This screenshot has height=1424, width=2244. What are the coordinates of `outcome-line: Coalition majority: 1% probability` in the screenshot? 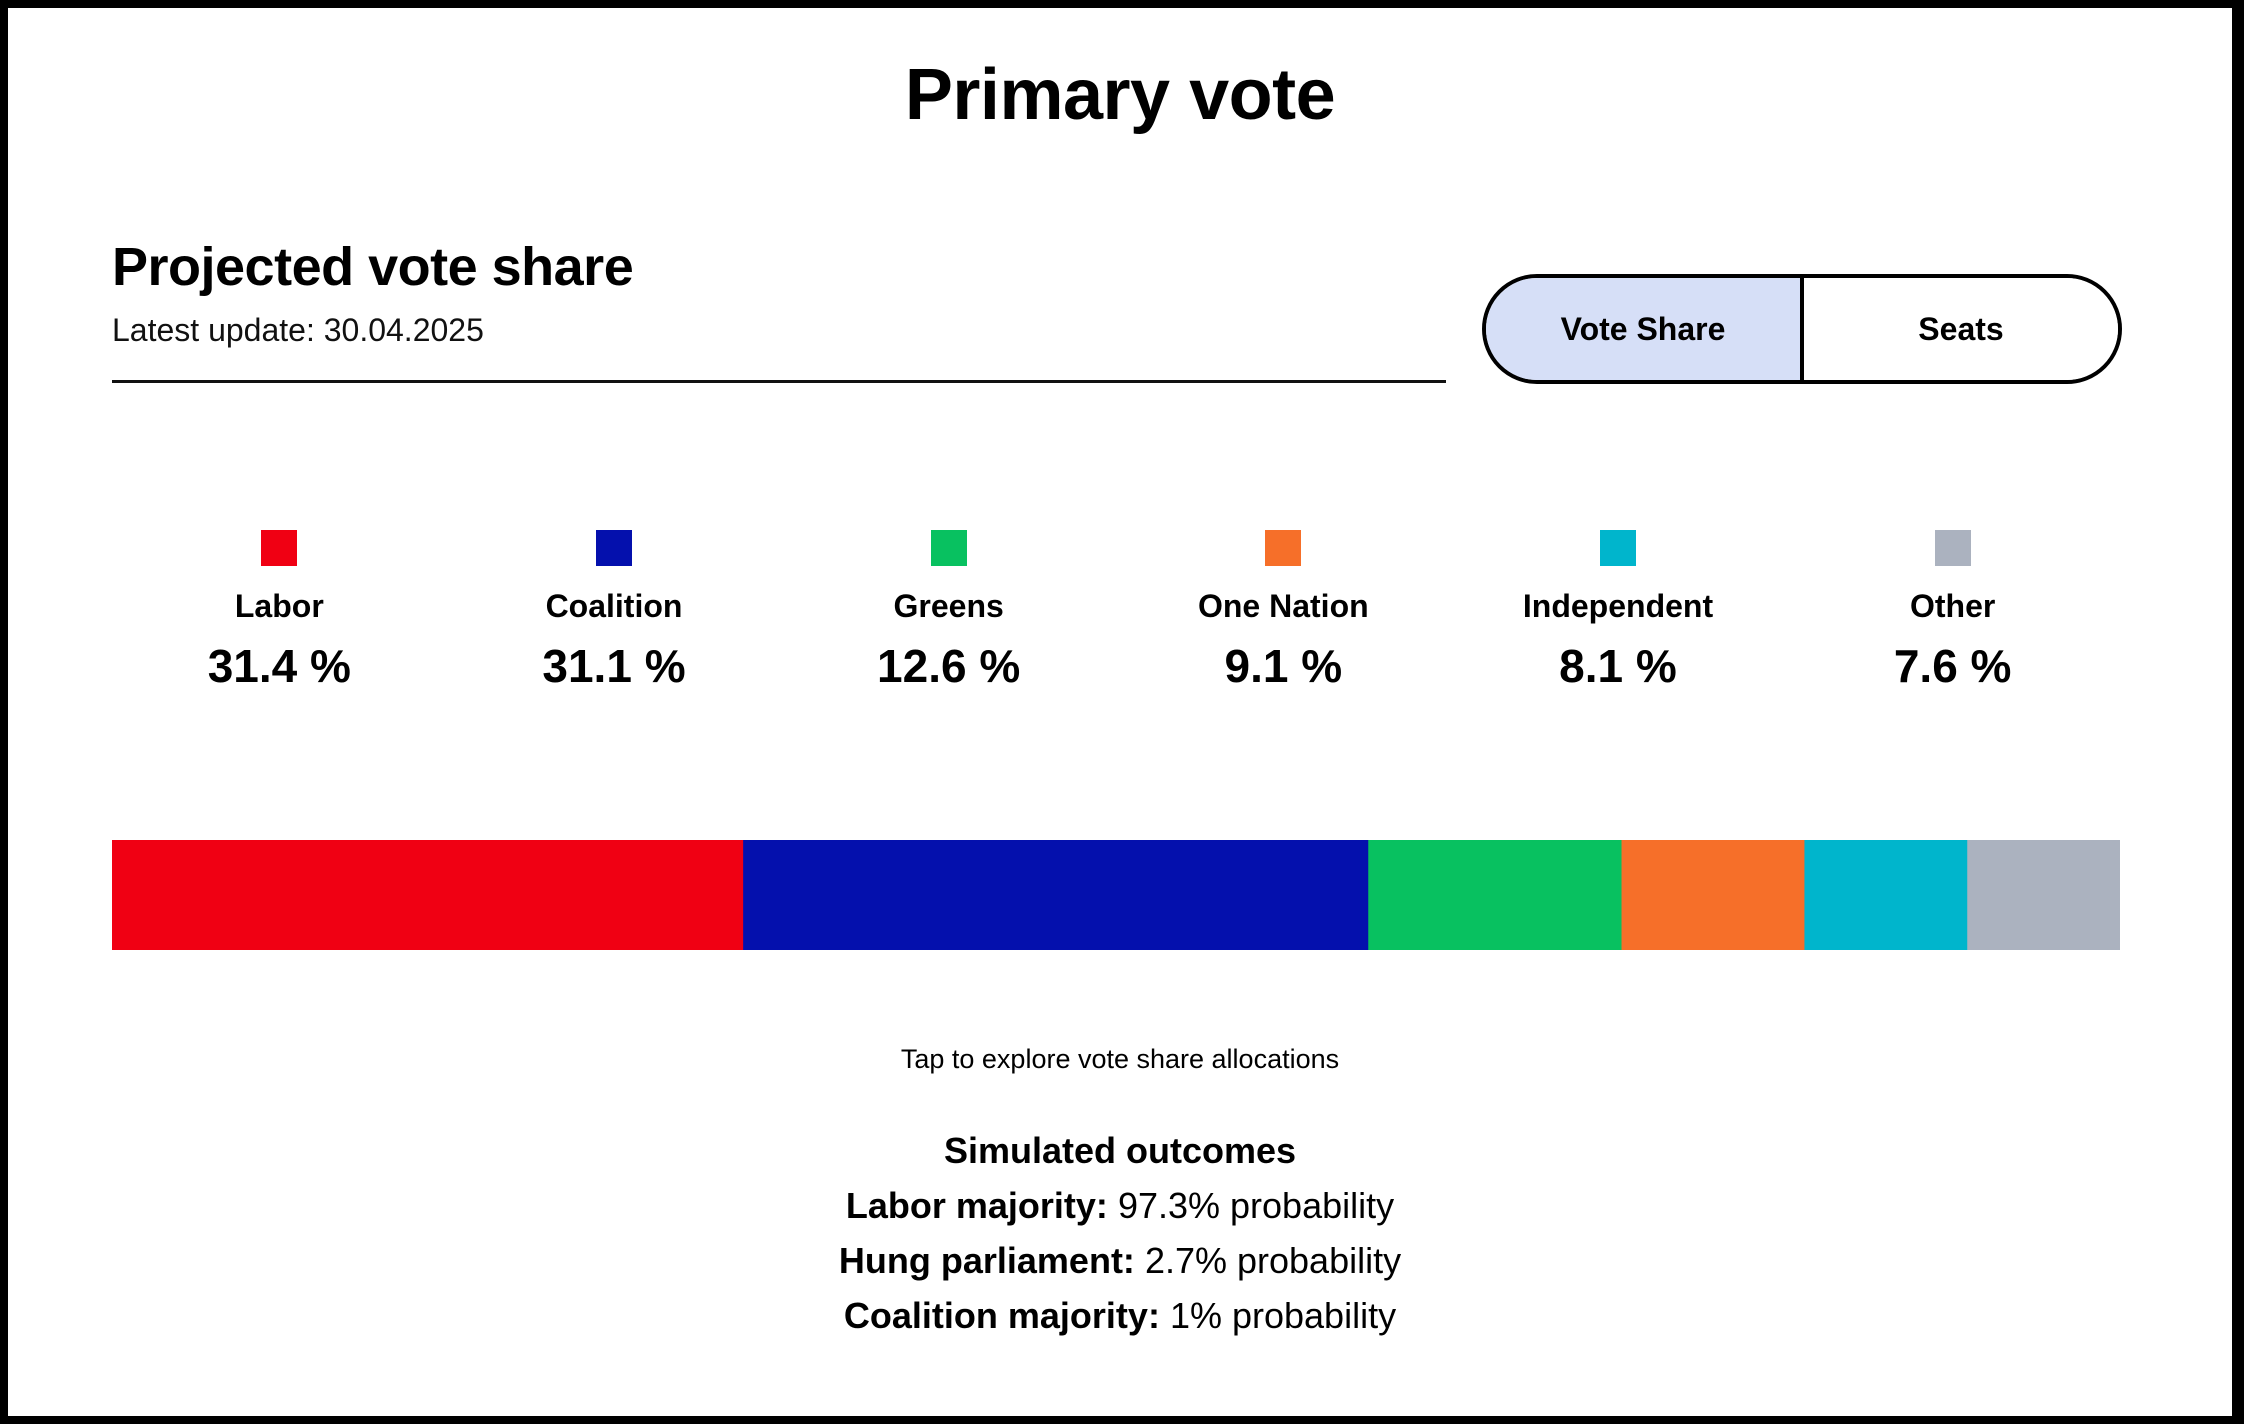 It's located at (1120, 1315).